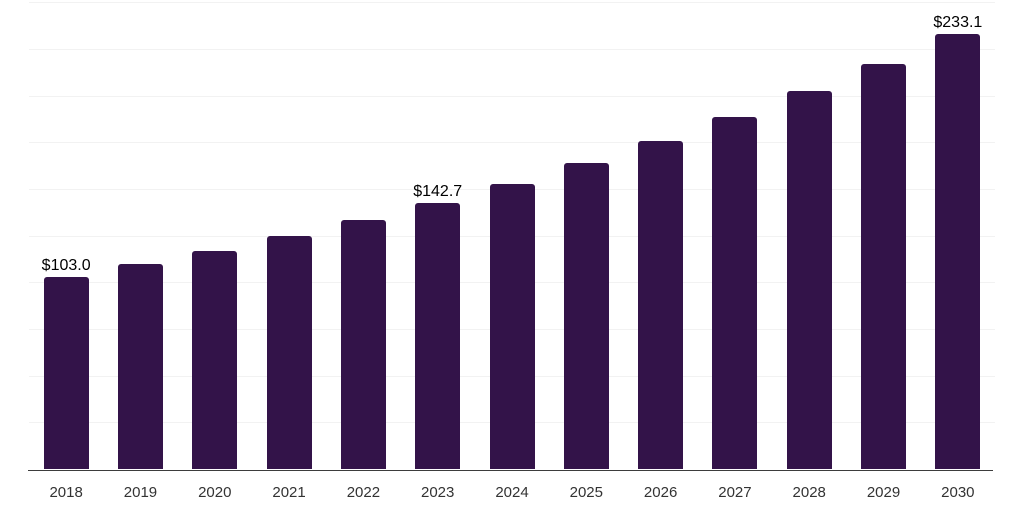 This screenshot has width=1024, height=512. I want to click on x-tick-label: 2025, so click(586, 492).